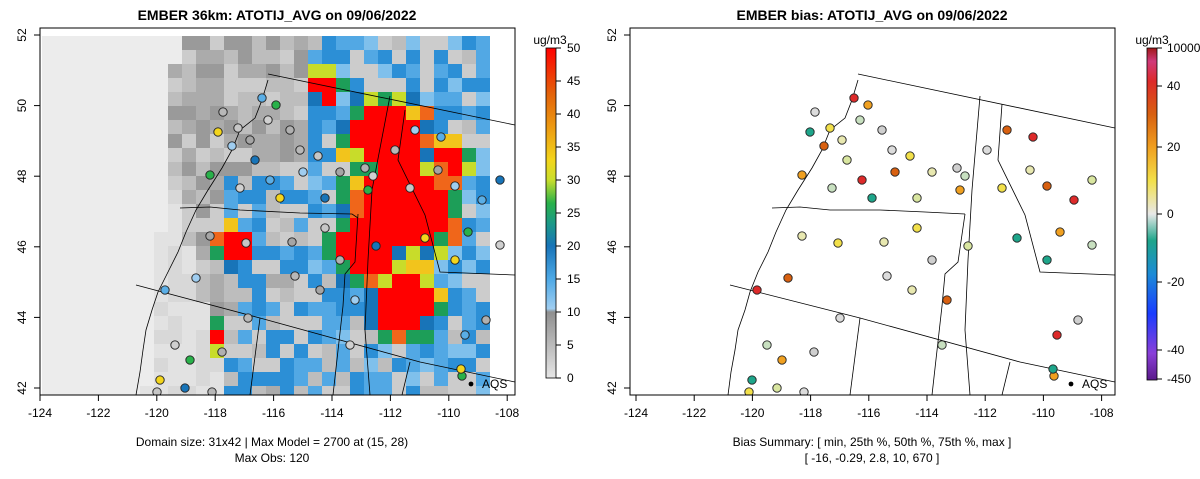  I want to click on x-tick-label: -116, so click(273, 413).